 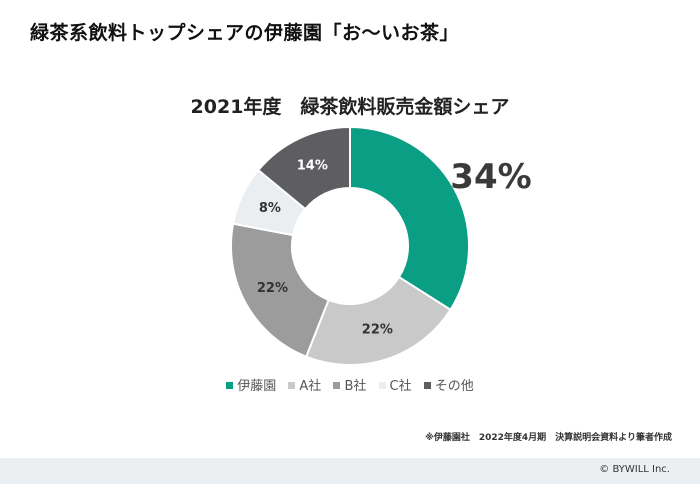 What do you see at coordinates (310, 386) in the screenshot?
I see `legend-label-company-a: A社` at bounding box center [310, 386].